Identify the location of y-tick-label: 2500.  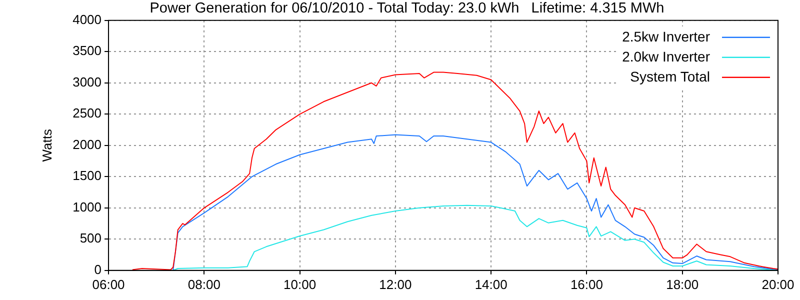
(87, 113).